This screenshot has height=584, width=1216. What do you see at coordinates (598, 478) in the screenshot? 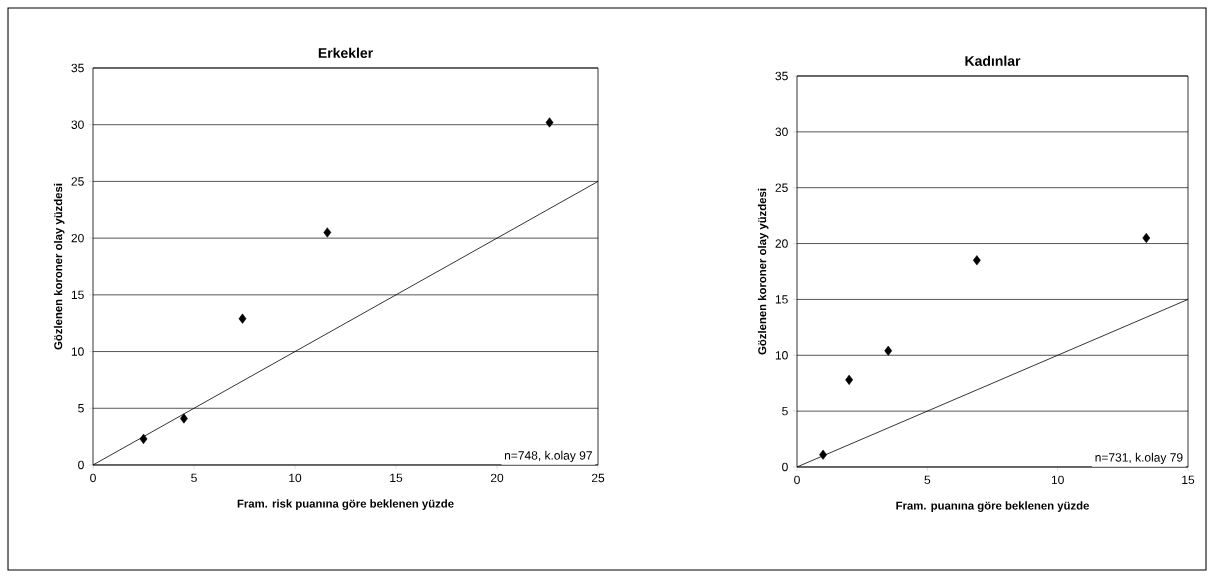
I see `x-tick-label: 25` at bounding box center [598, 478].